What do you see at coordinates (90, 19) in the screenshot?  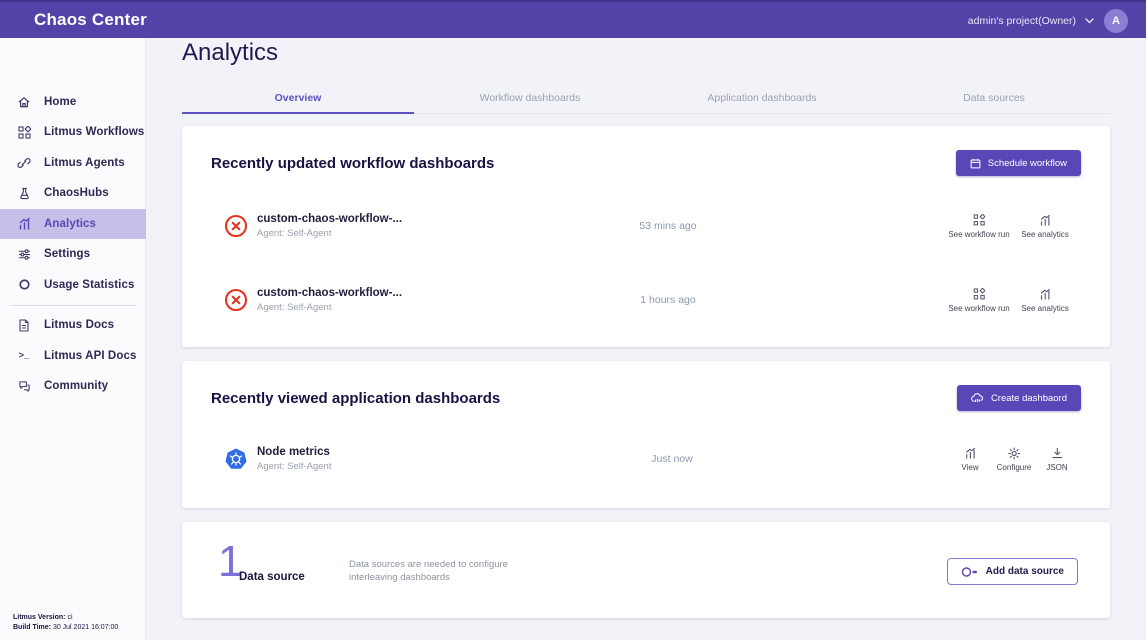 I see `app-title: Chaos Center` at bounding box center [90, 19].